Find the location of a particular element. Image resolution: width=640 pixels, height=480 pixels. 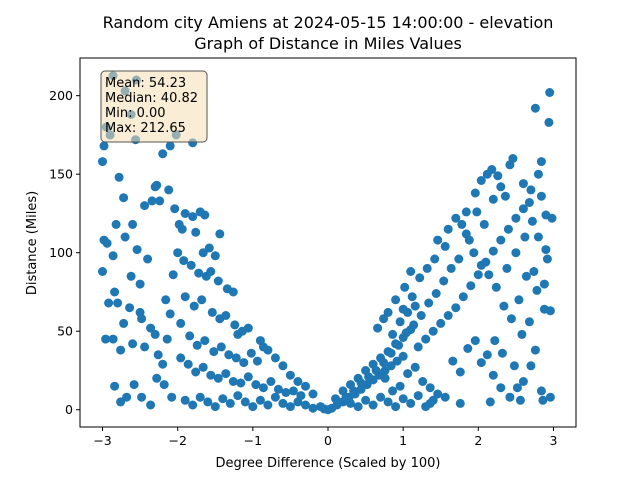

x-tick-label: 0 is located at coordinates (328, 440).